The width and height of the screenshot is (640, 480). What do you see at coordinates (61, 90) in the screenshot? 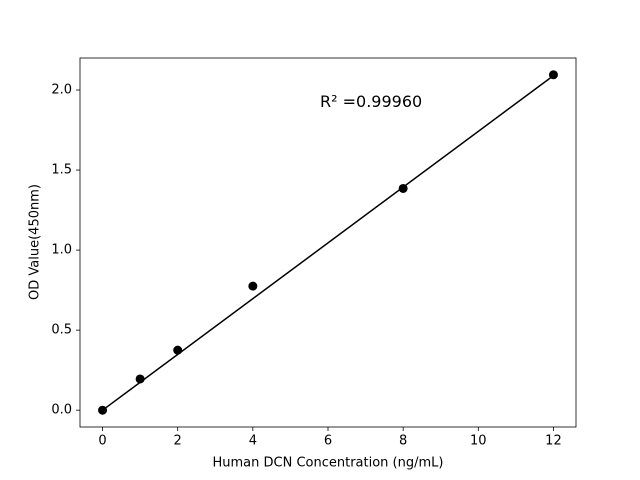
I see `y-tick-label: 2.0` at bounding box center [61, 90].